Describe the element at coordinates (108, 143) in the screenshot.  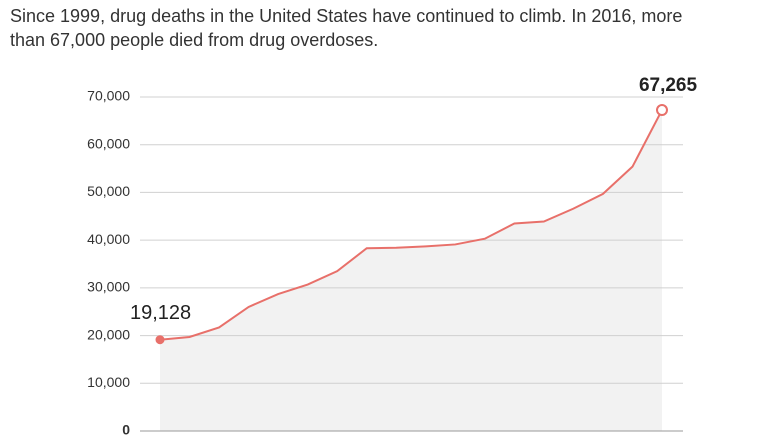
I see `y-tick-label: 60,000` at that location.